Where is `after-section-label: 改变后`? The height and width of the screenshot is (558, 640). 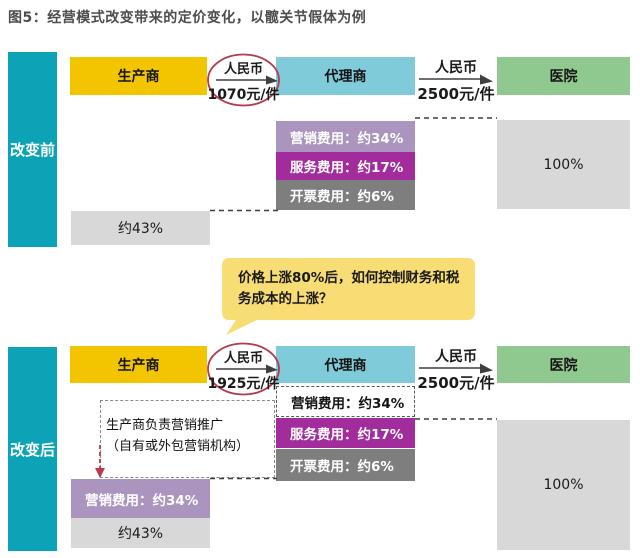 after-section-label: 改变后 is located at coordinates (32, 449).